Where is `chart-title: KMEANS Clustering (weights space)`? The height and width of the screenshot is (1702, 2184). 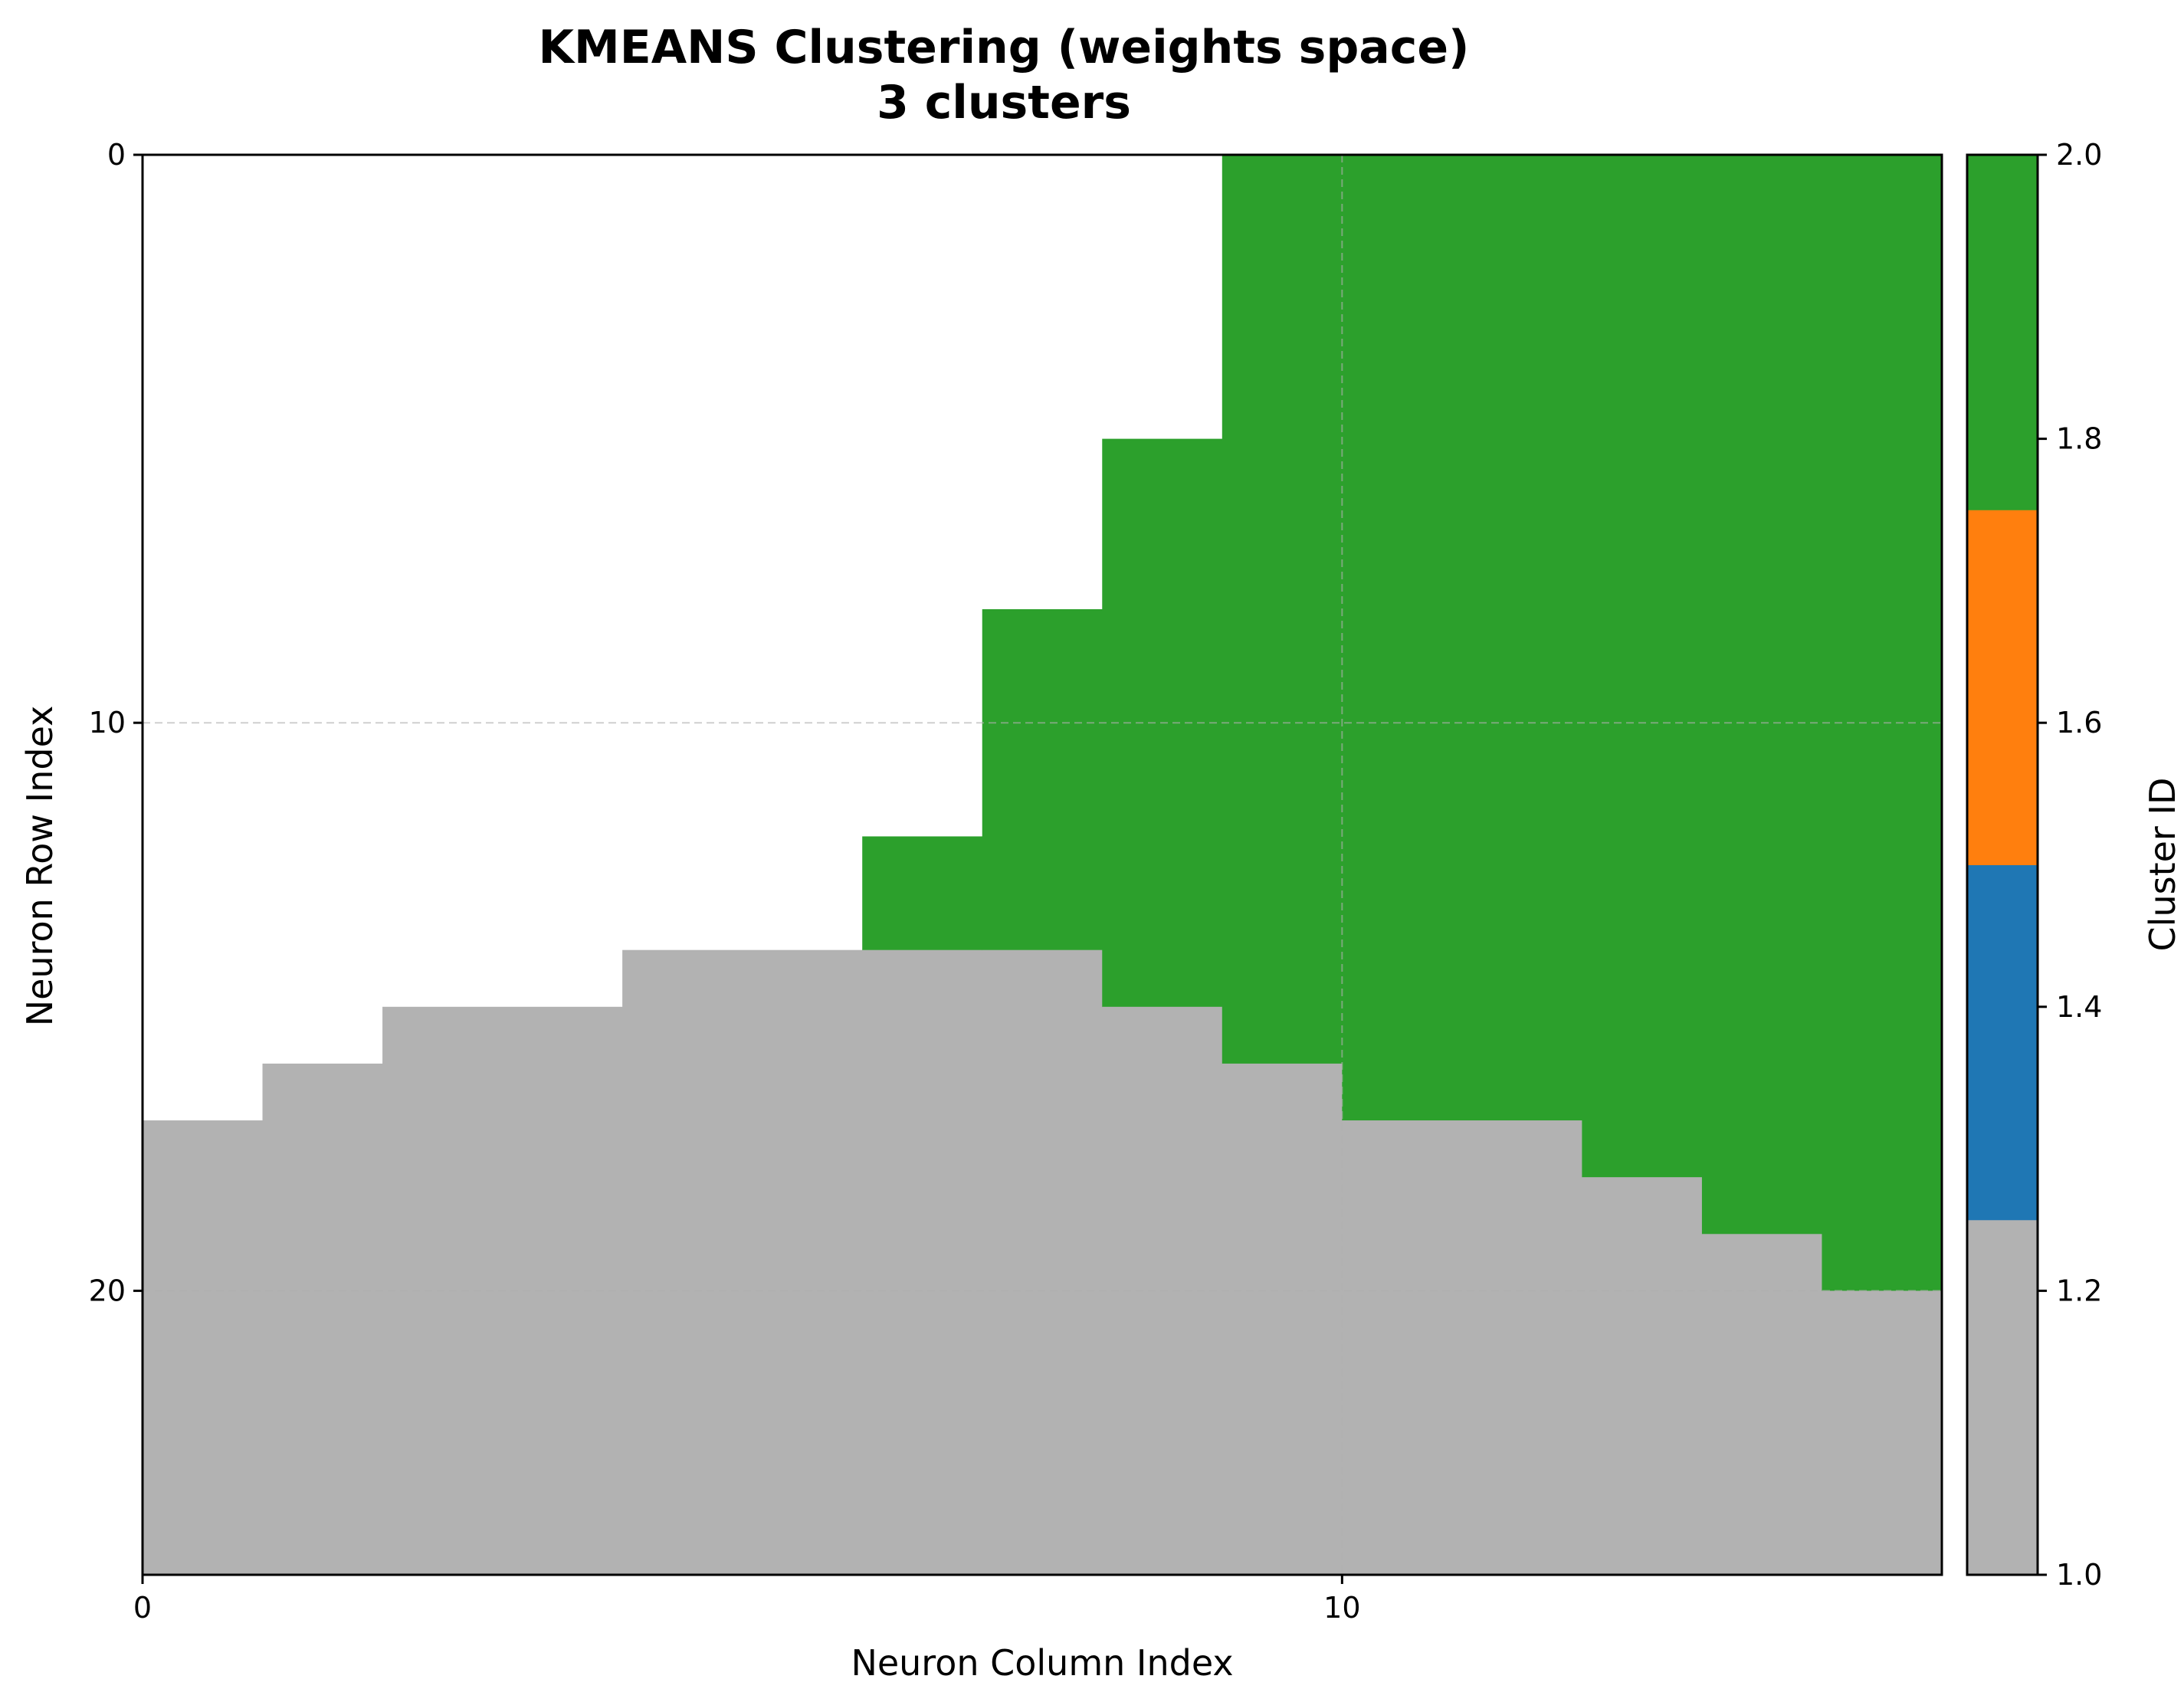
chart-title: KMEANS Clustering (weights space) is located at coordinates (1004, 47).